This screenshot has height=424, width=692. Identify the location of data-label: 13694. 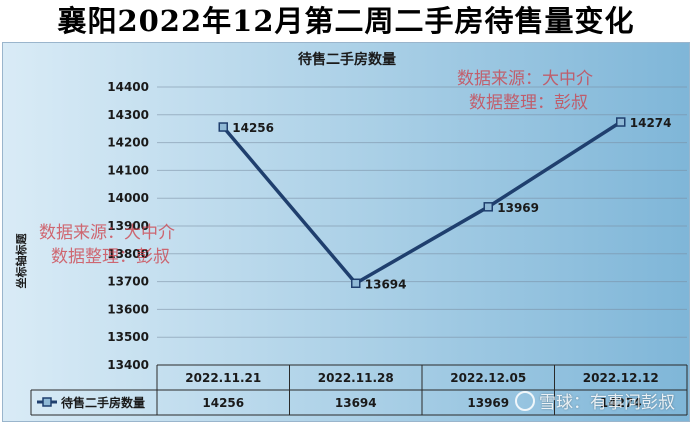
(386, 284).